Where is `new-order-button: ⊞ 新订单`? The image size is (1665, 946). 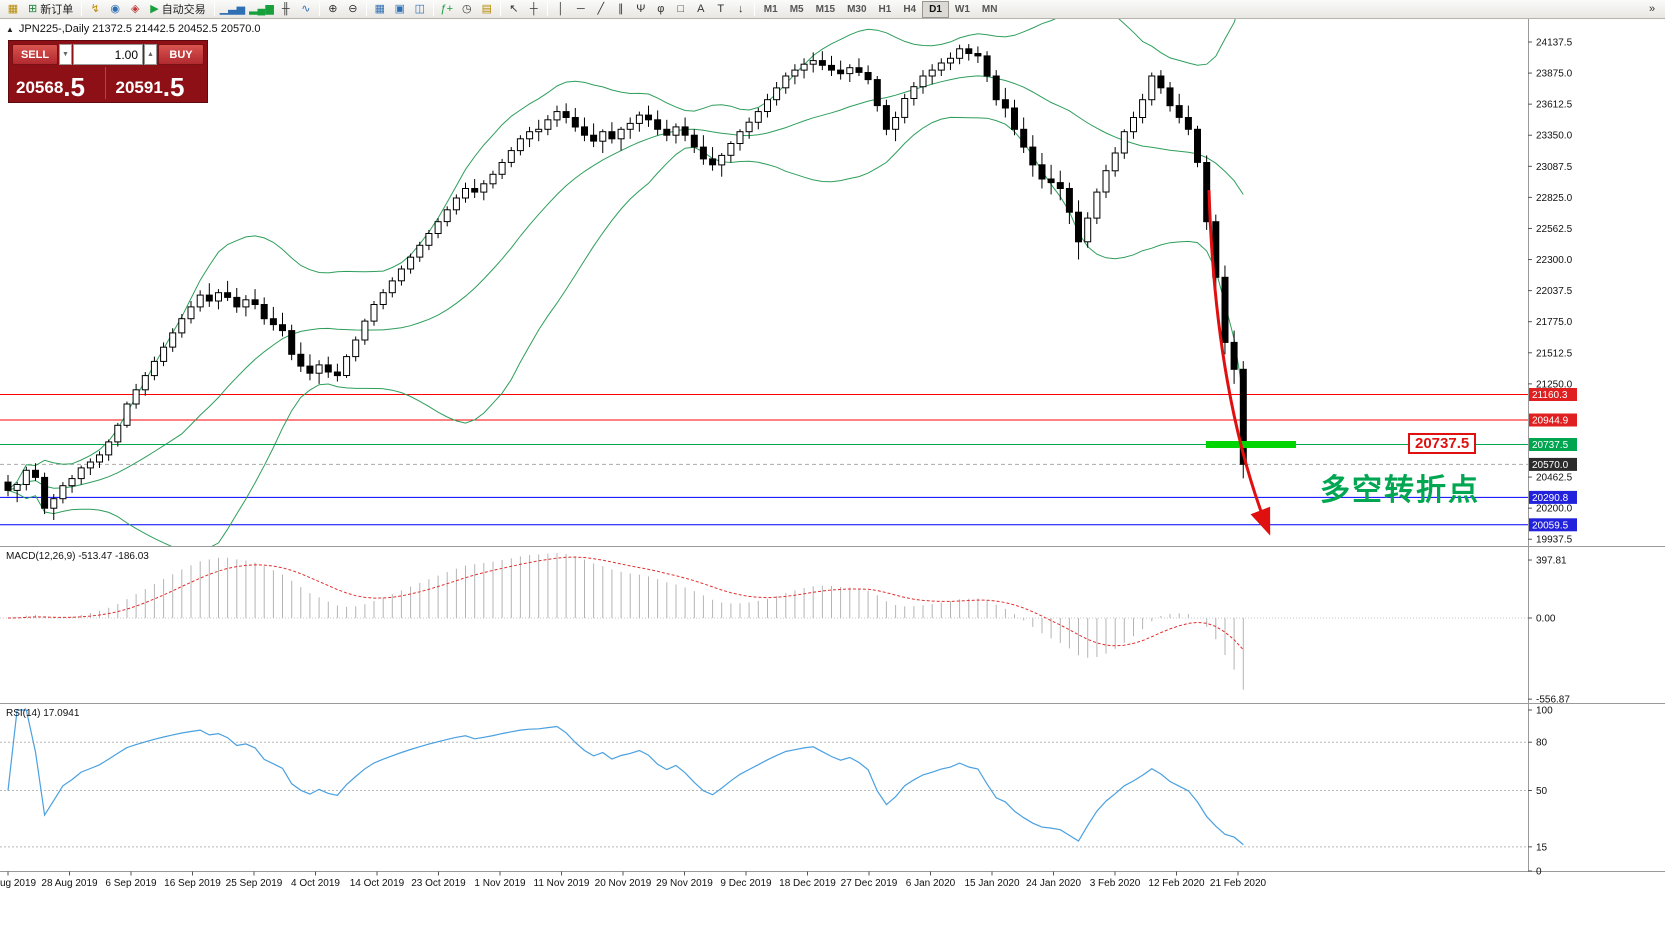 new-order-button: ⊞ 新订单 is located at coordinates (50, 9).